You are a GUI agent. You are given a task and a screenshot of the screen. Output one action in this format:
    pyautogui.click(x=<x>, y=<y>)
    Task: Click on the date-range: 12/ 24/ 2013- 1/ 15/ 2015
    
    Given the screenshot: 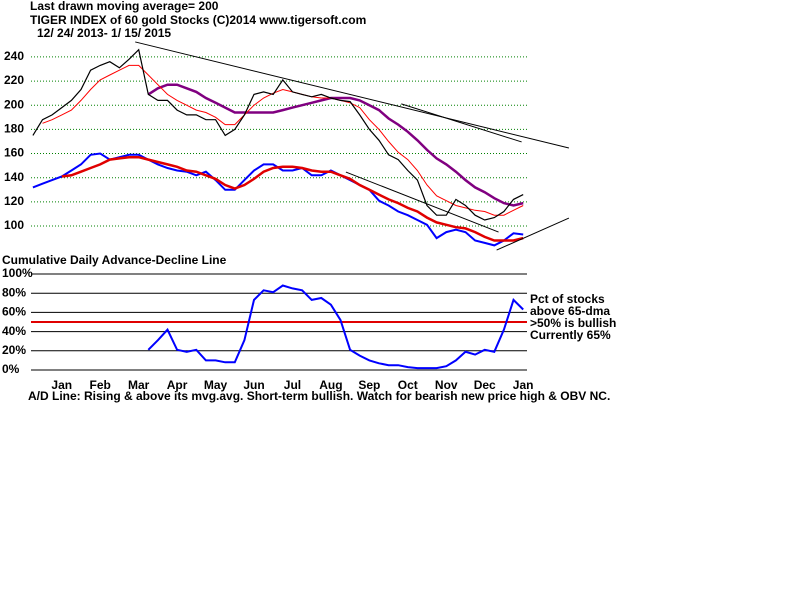 What is the action you would take?
    pyautogui.click(x=104, y=33)
    